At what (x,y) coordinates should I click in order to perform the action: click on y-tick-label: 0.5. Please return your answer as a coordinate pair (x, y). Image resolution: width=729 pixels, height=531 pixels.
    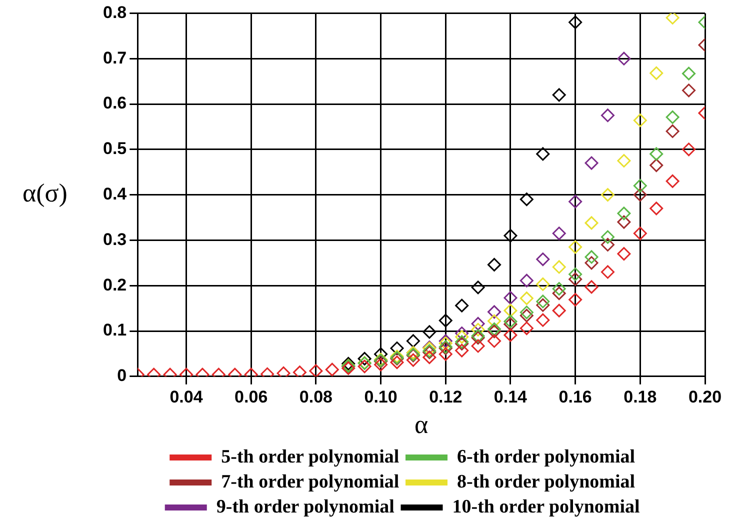
    Looking at the image, I should click on (114, 148).